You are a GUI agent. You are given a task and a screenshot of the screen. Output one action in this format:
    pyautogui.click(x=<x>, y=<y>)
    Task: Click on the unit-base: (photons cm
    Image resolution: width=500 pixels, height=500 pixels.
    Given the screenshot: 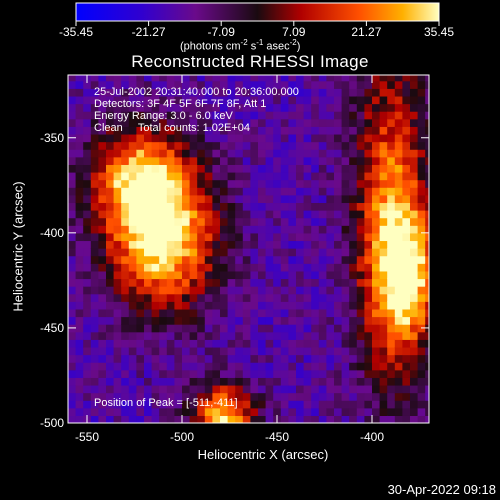 What is the action you would take?
    pyautogui.click(x=210, y=46)
    